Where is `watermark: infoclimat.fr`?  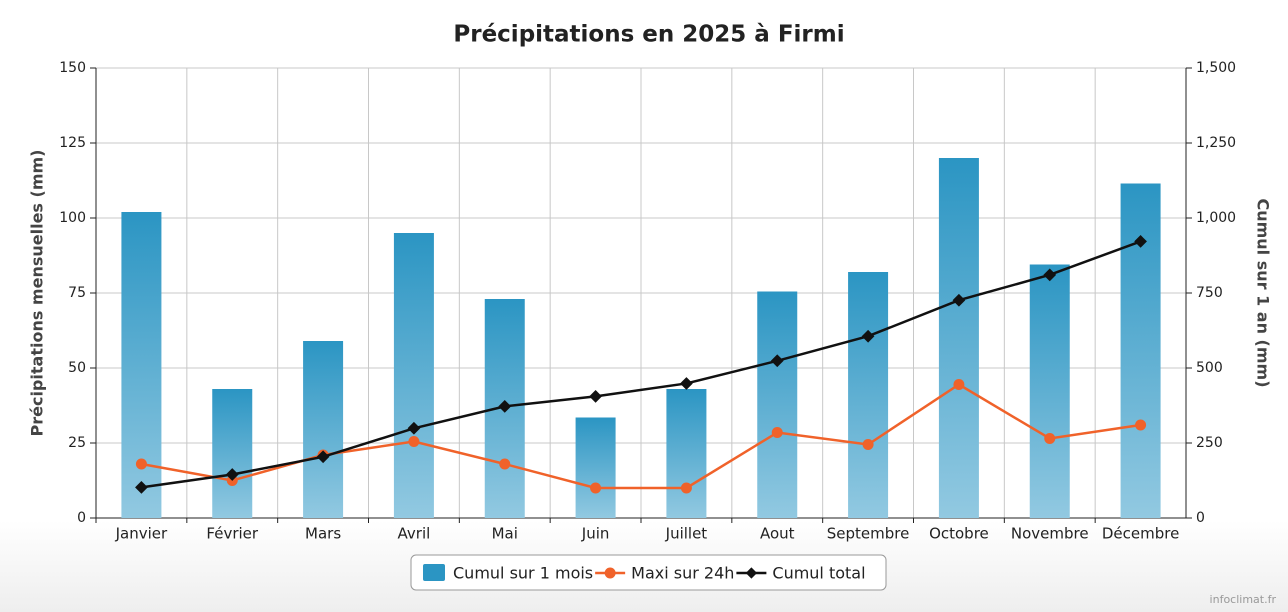 watermark: infoclimat.fr is located at coordinates (1243, 599).